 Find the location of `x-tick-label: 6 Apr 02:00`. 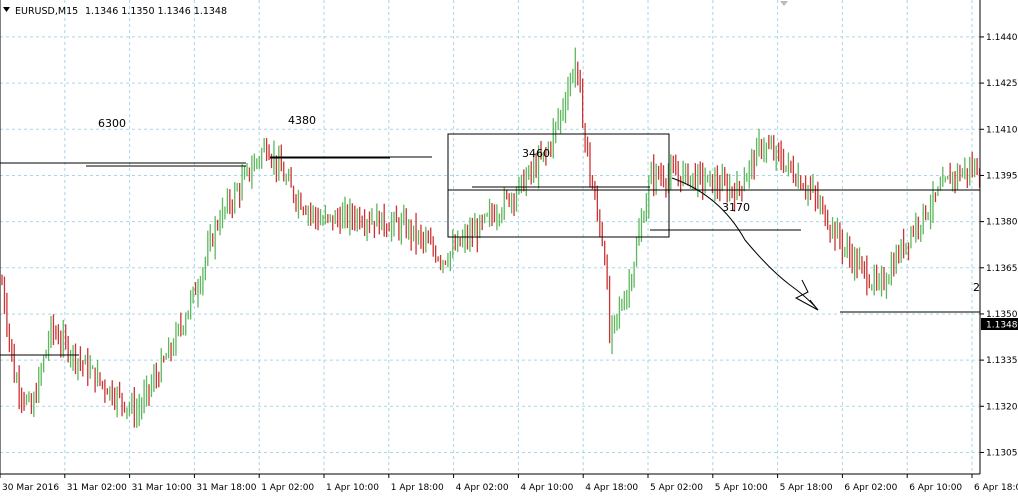

x-tick-label: 6 Apr 02:00 is located at coordinates (870, 488).